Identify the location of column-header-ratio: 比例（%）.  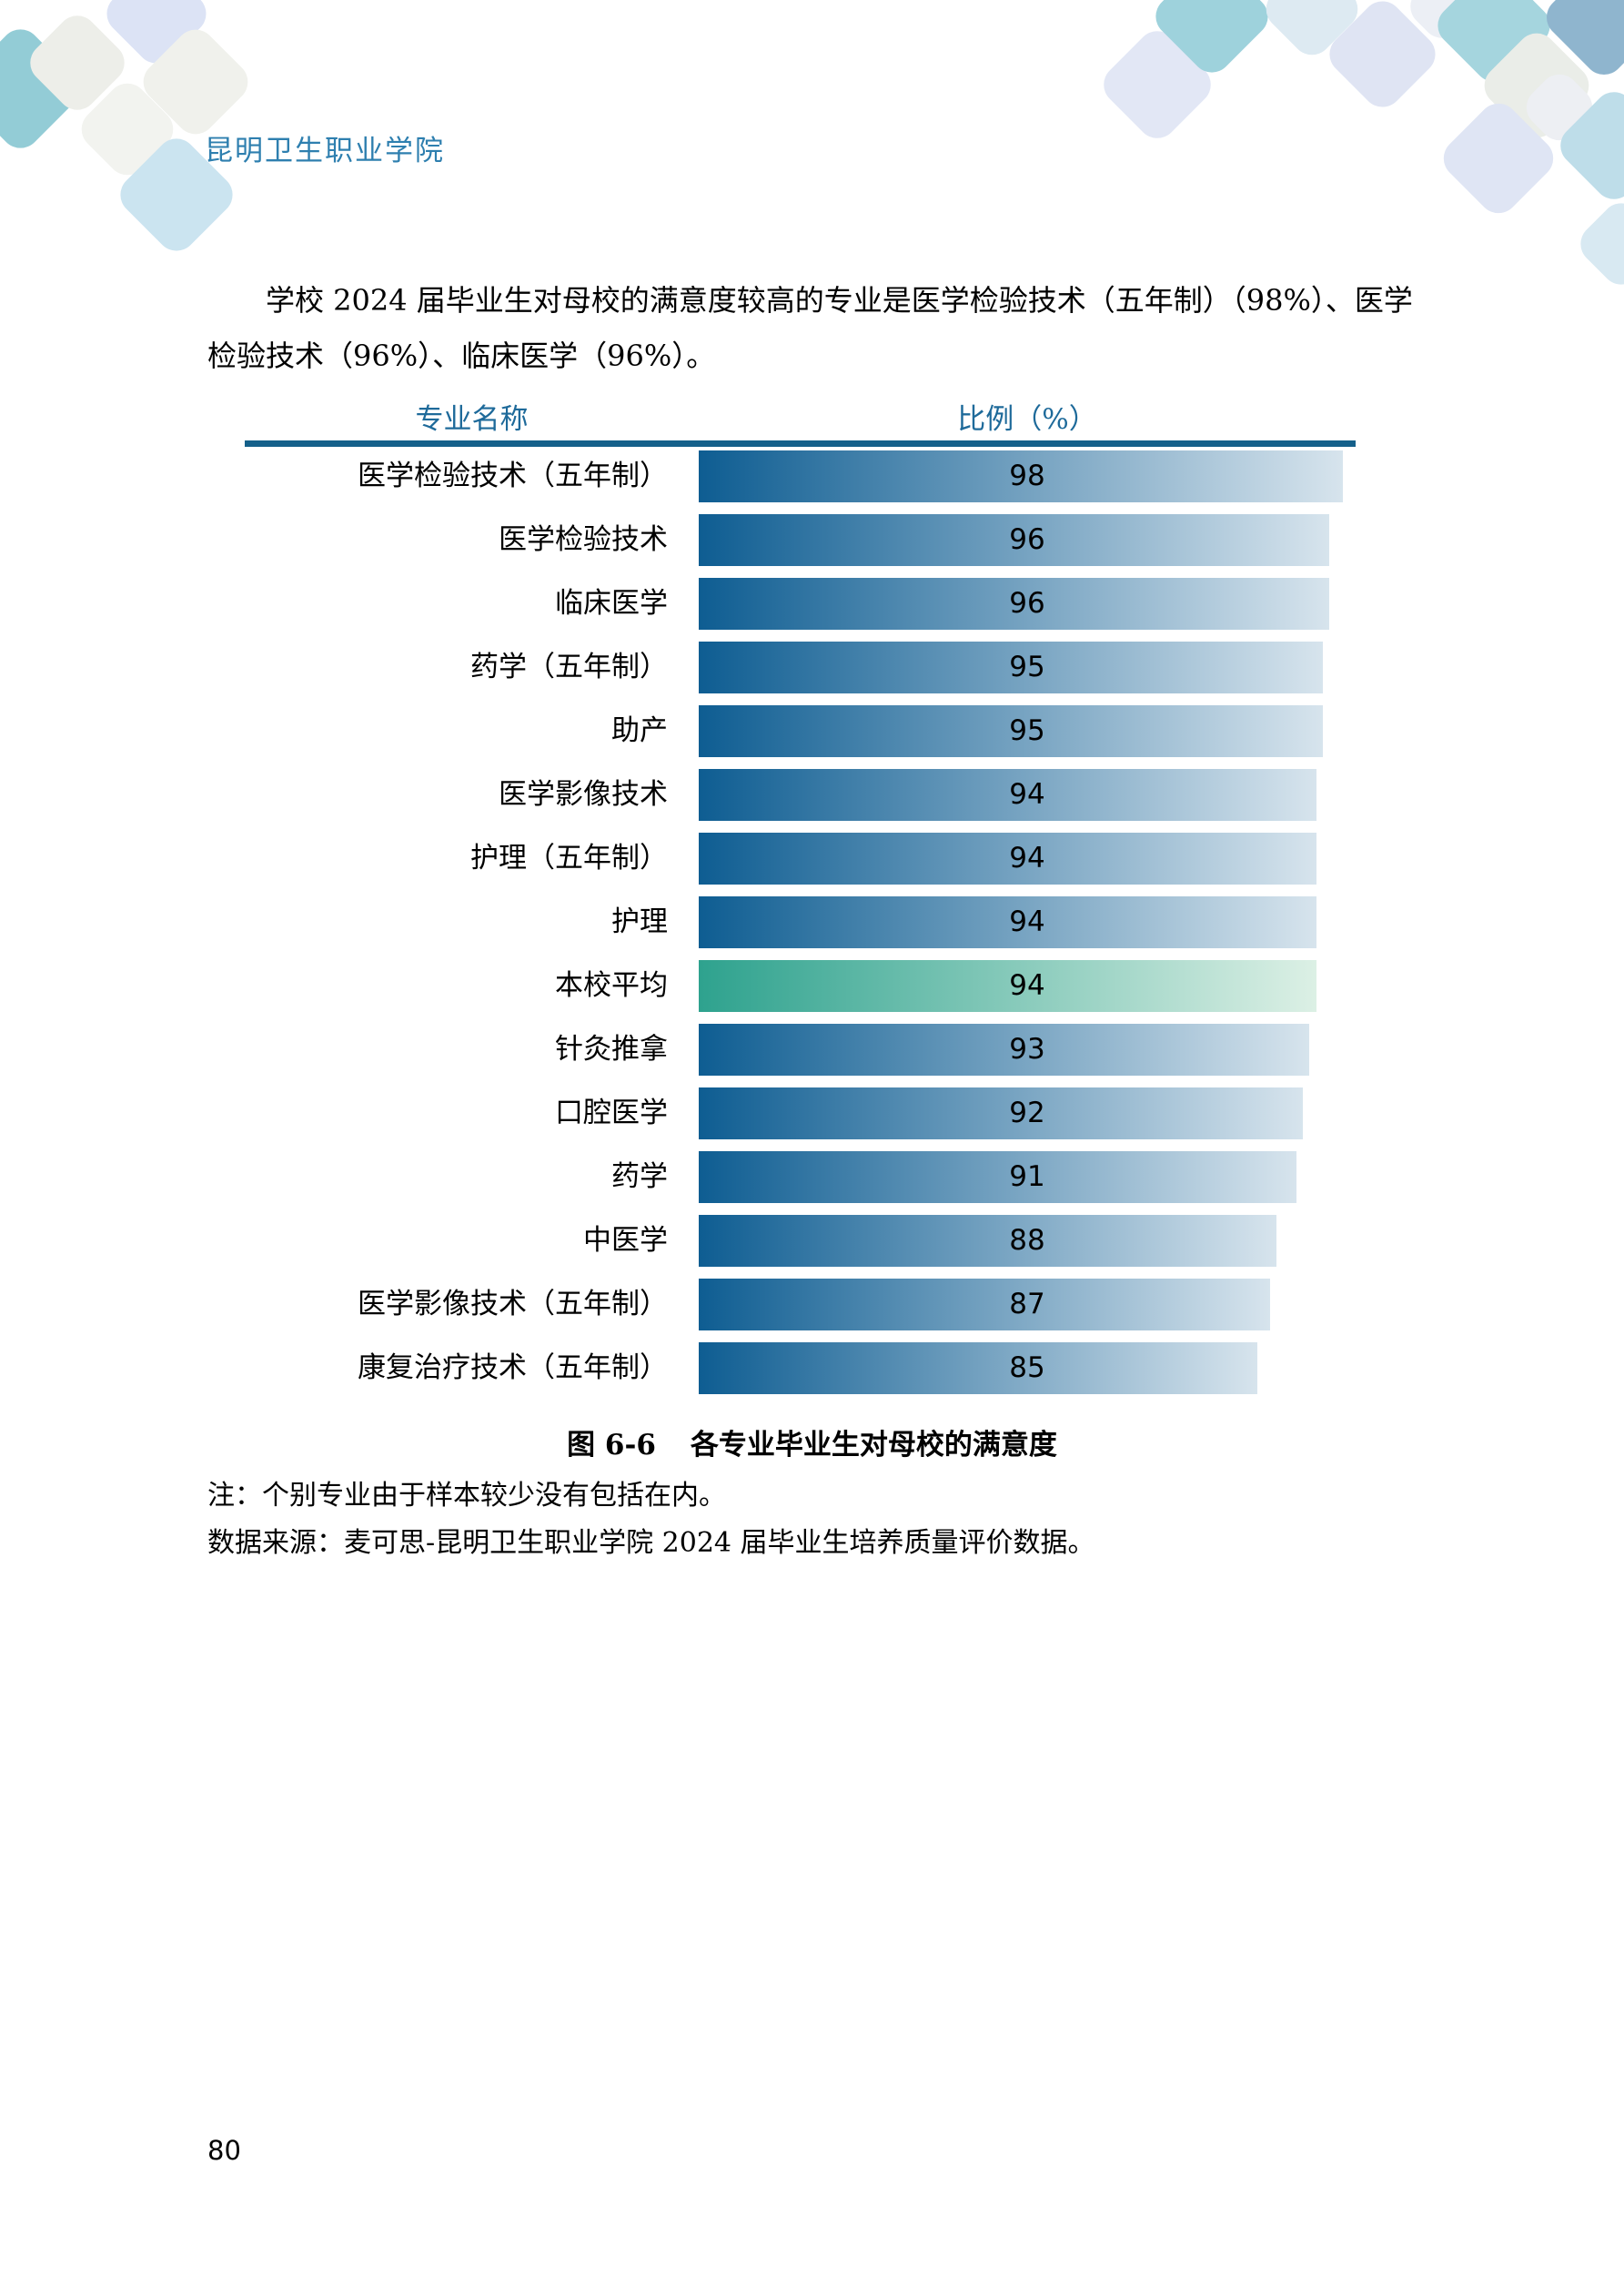
(1027, 420).